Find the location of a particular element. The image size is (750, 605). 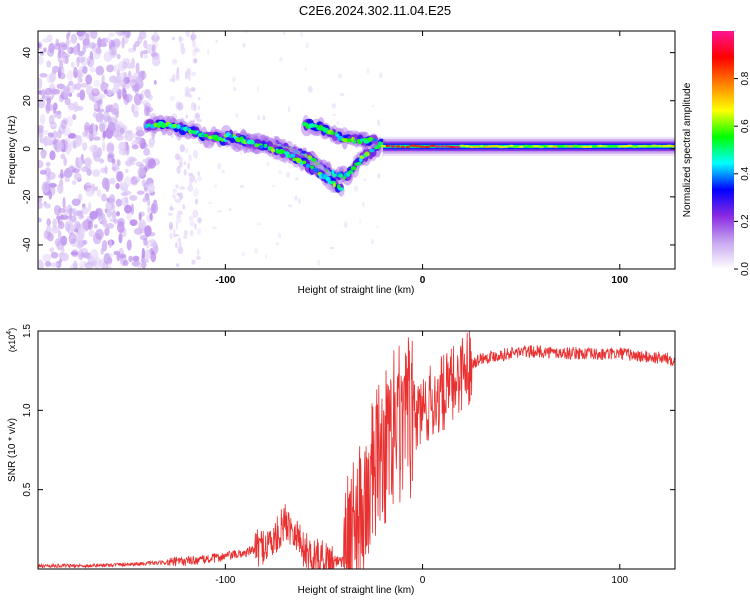

colorbar-tick-label-1: 0.2 is located at coordinates (745, 221).